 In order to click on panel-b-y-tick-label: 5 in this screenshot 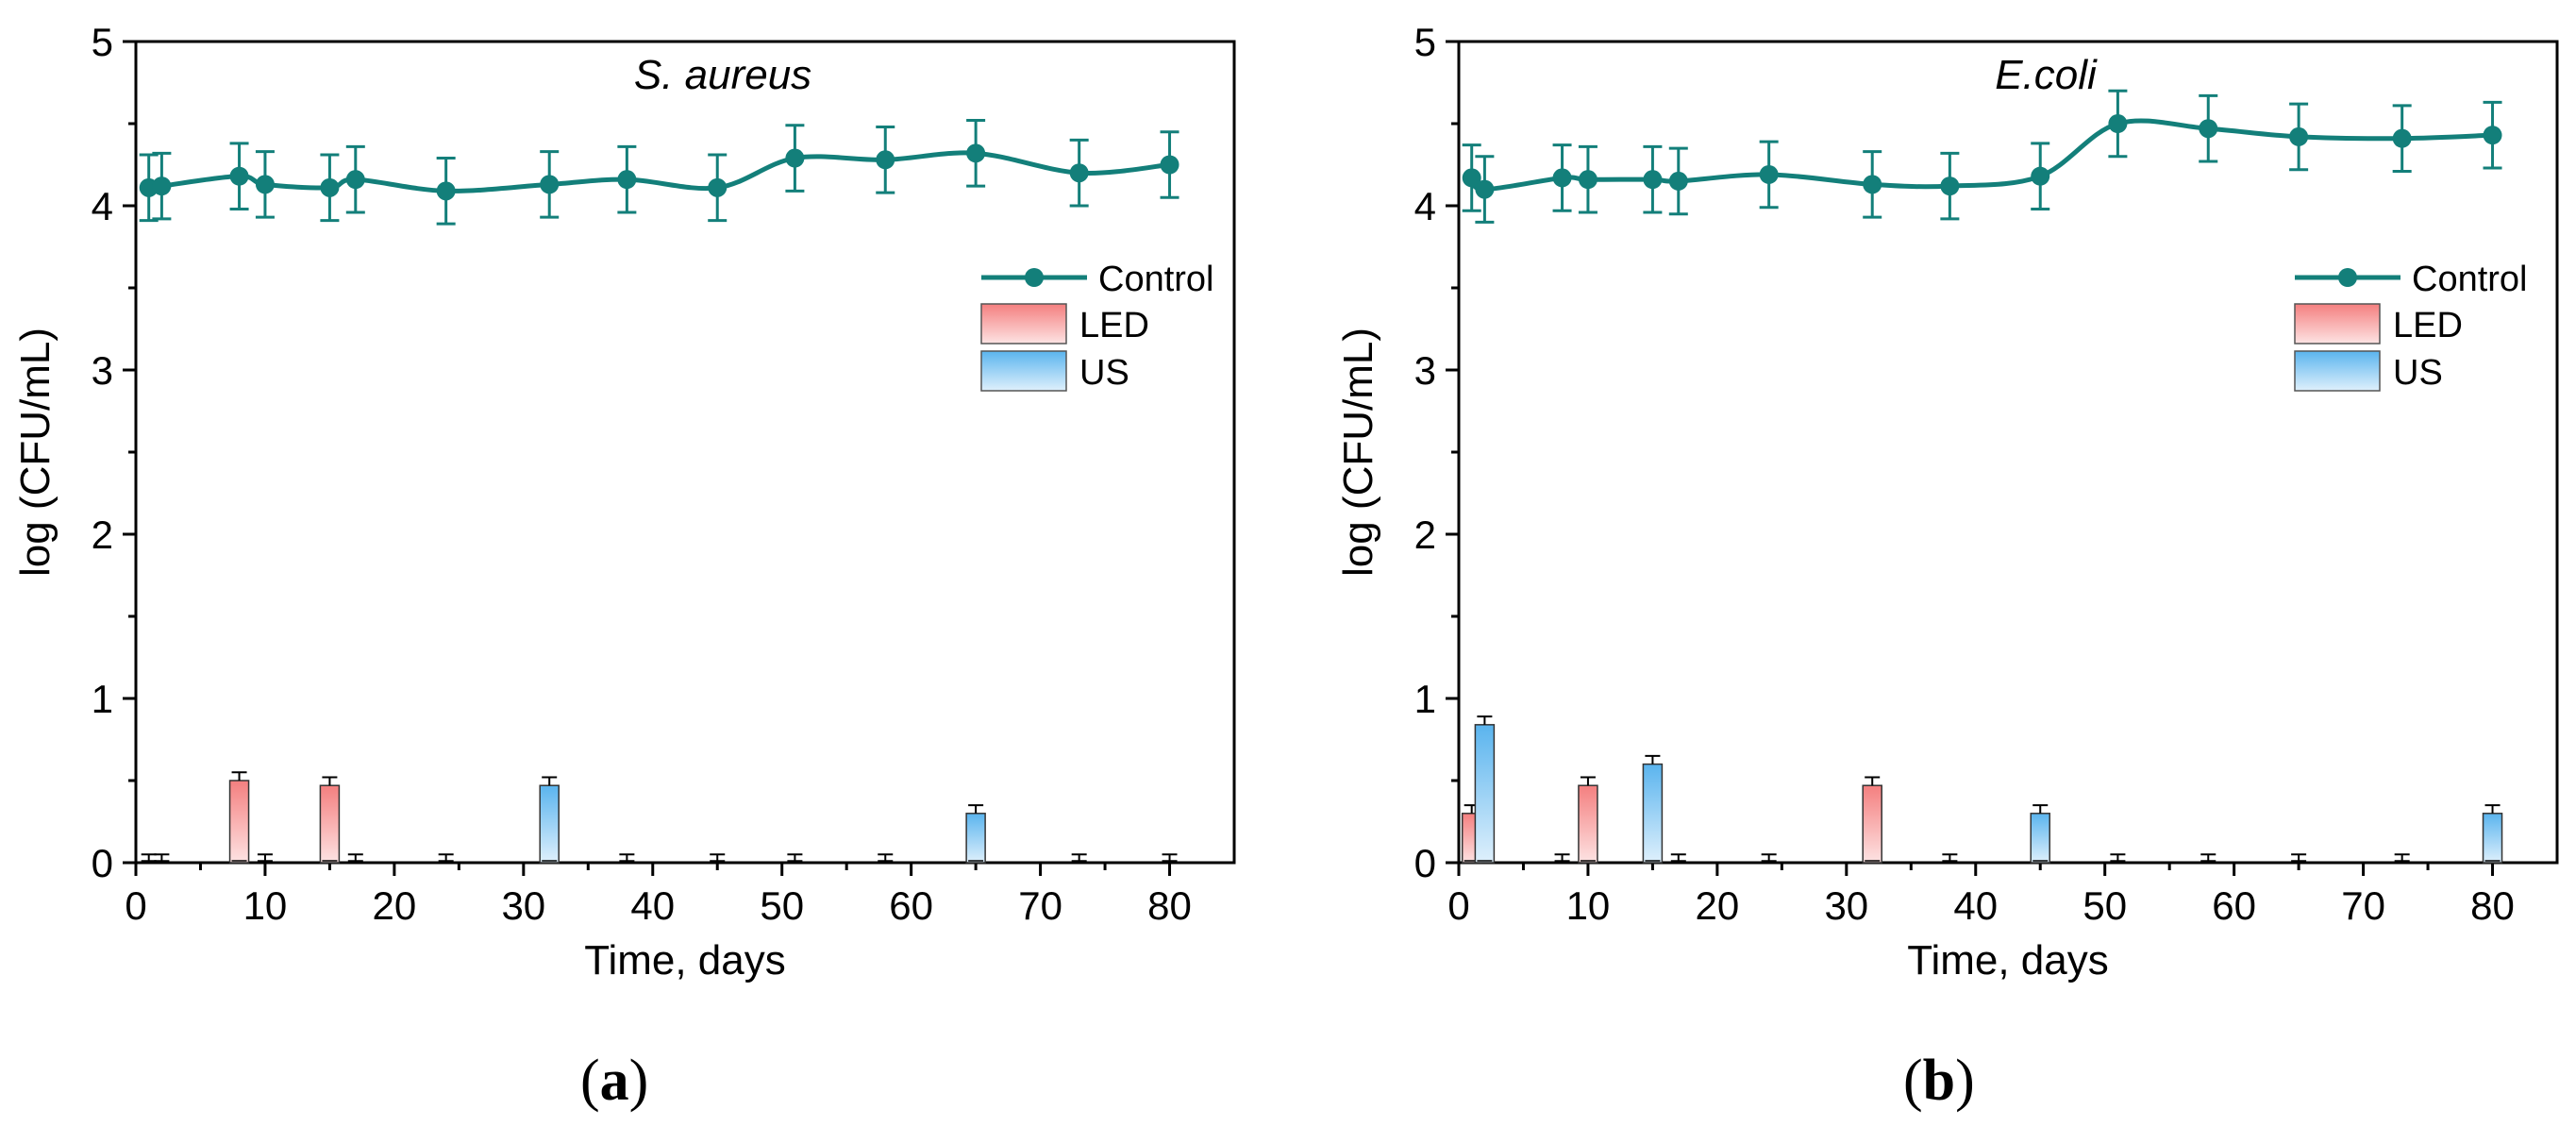, I will do `click(1425, 42)`.